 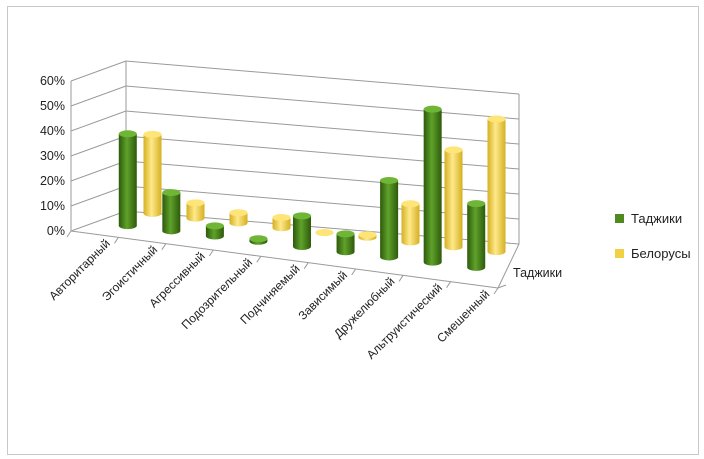 What do you see at coordinates (619, 218) in the screenshot?
I see `legend-swatch-tajik` at bounding box center [619, 218].